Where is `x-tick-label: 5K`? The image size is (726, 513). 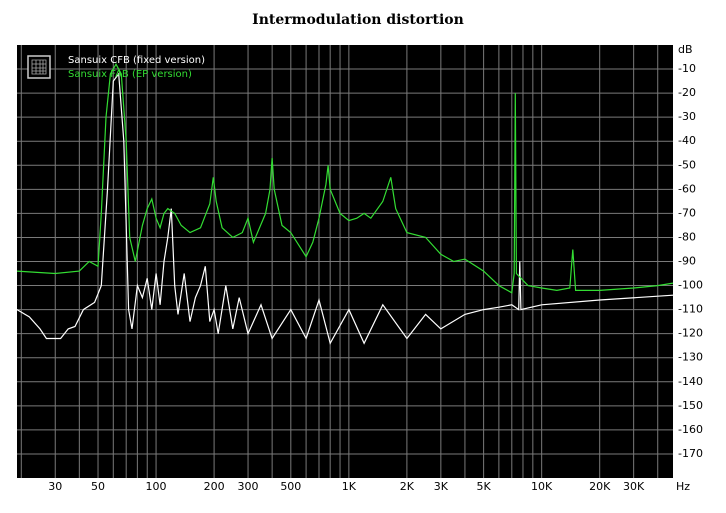 x-tick-label: 5K is located at coordinates (484, 486).